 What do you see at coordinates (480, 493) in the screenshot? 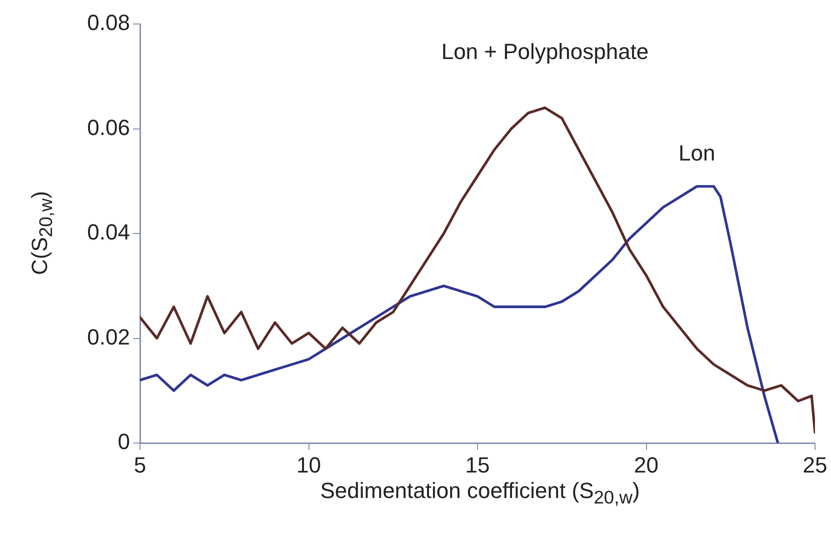
I see `x-axis-title: Sedimentation coefficient (S$_{20,w}$)` at bounding box center [480, 493].